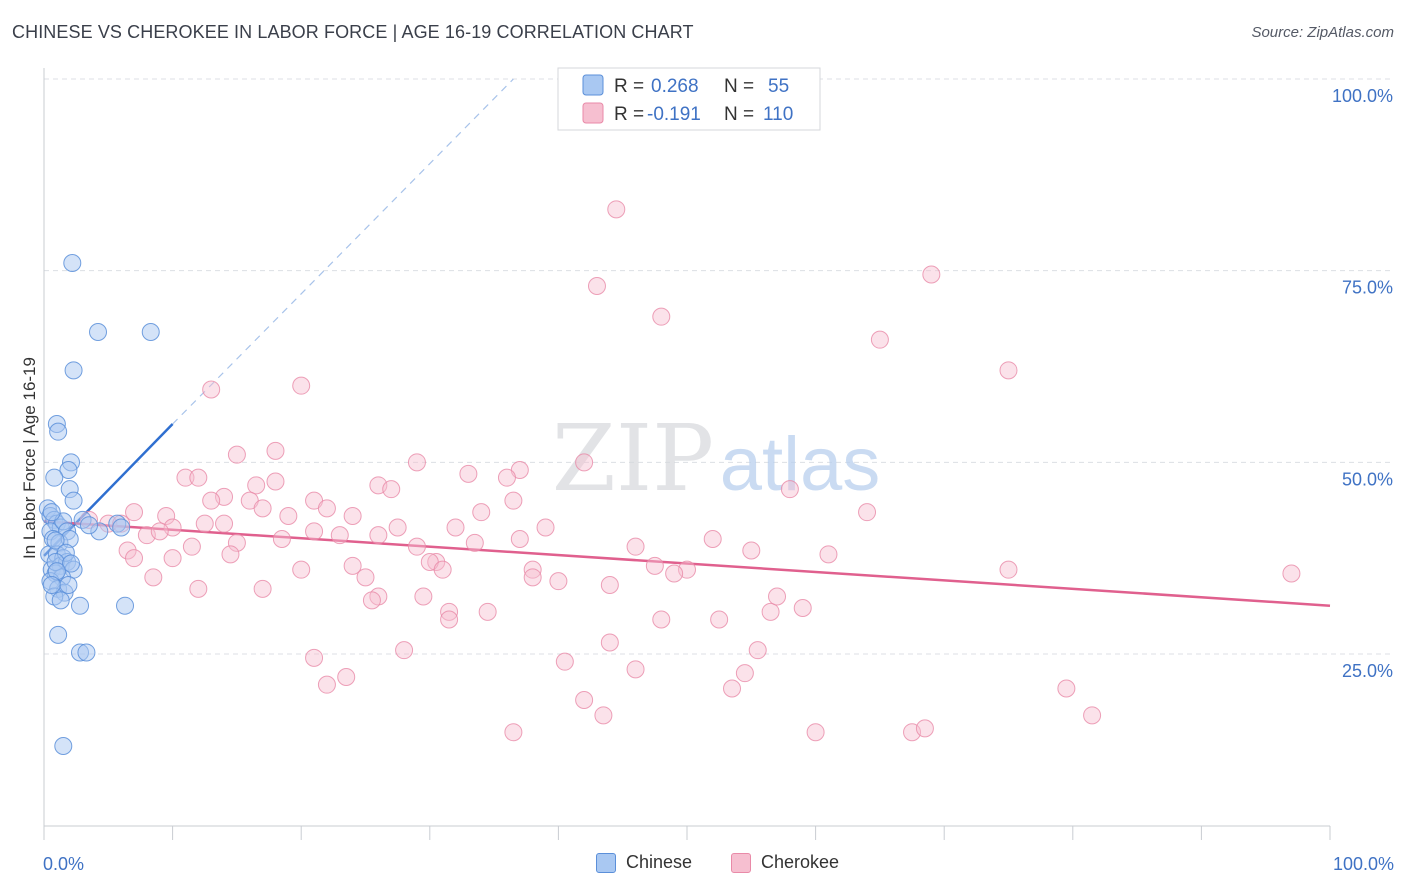  What do you see at coordinates (1362, 96) in the screenshot?
I see `y-tick-label-100: 100.0%` at bounding box center [1362, 96].